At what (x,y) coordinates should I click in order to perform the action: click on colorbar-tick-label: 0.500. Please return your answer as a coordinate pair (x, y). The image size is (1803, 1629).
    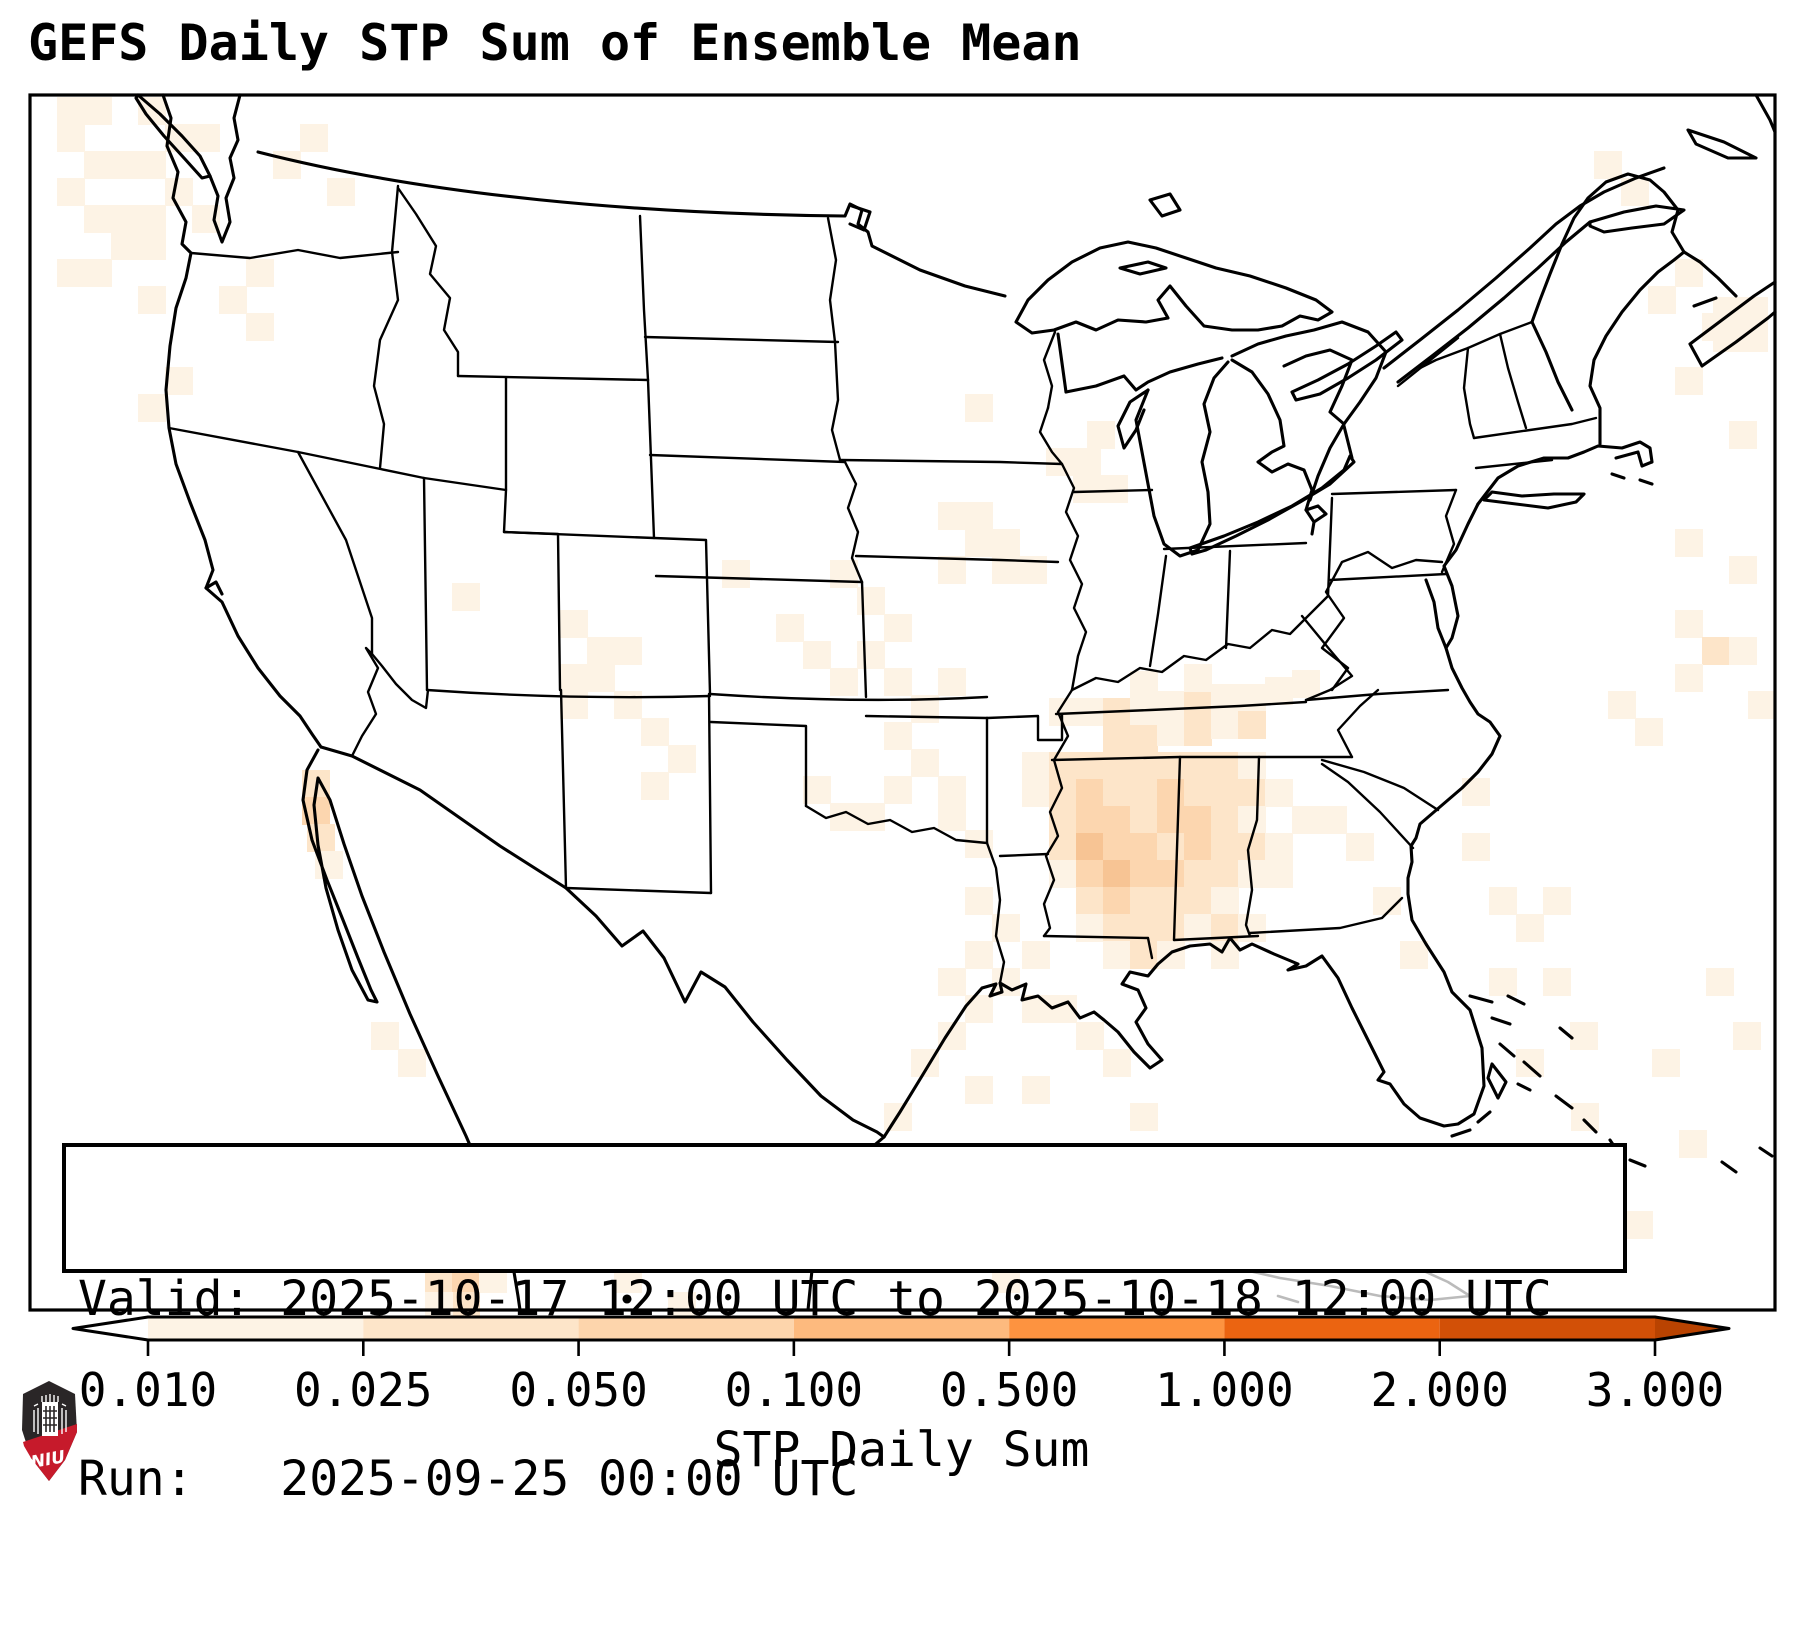
    Looking at the image, I should click on (1009, 1390).